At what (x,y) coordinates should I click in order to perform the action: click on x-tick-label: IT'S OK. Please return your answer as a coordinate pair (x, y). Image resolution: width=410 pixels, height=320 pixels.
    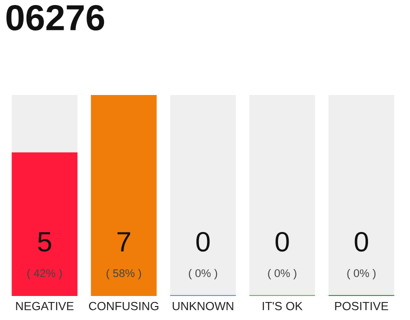
    Looking at the image, I should click on (282, 306).